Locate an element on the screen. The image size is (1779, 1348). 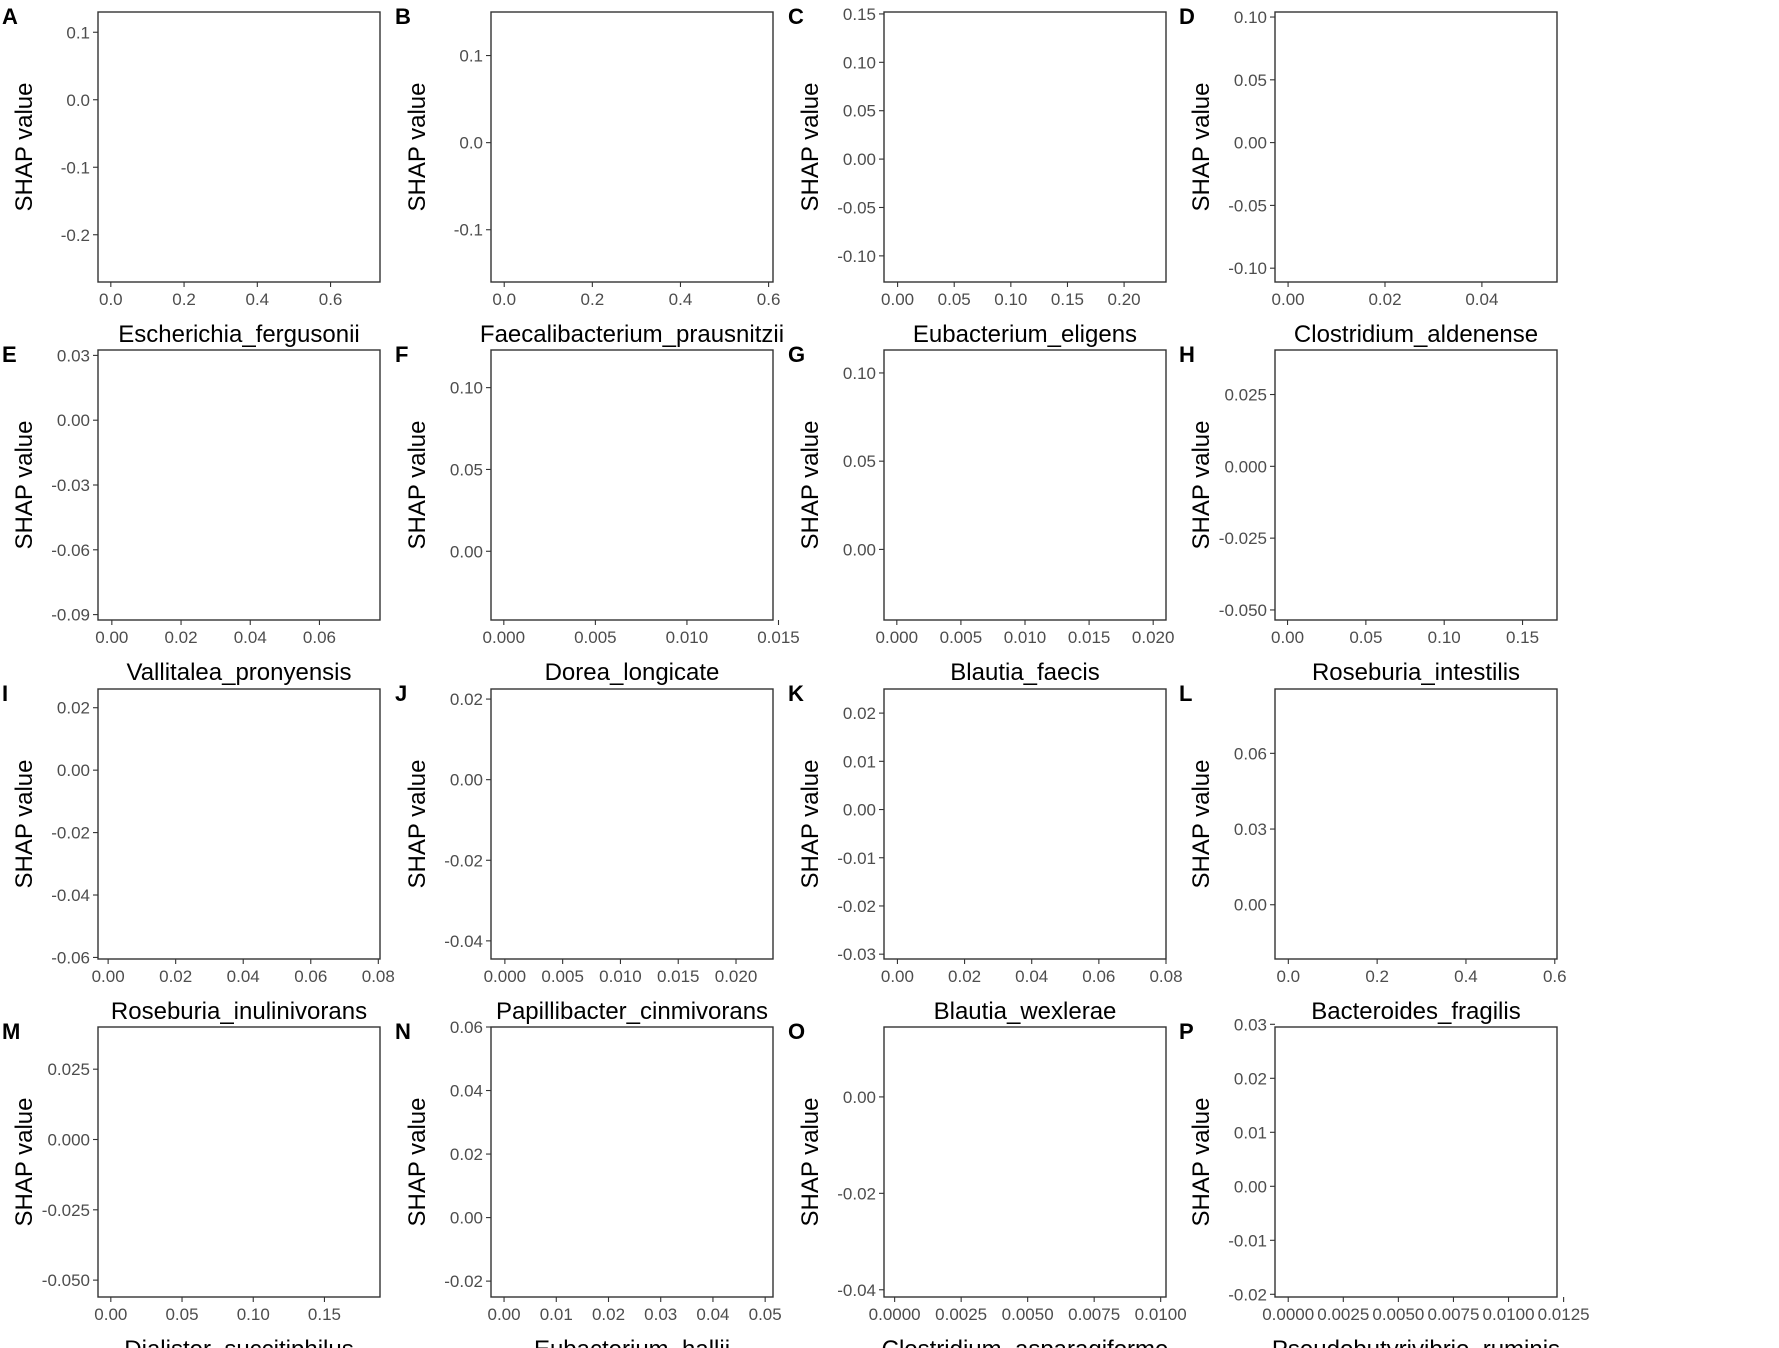
x-axis-title: Dorea_longicate is located at coordinates (632, 672).